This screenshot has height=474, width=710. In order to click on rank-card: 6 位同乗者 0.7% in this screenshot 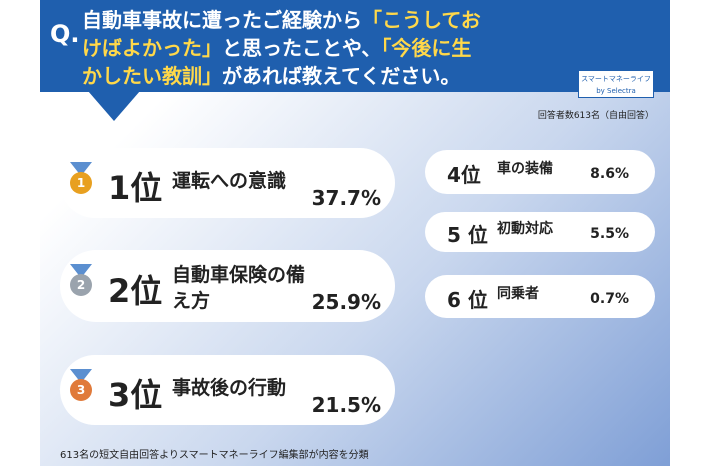, I will do `click(540, 296)`.